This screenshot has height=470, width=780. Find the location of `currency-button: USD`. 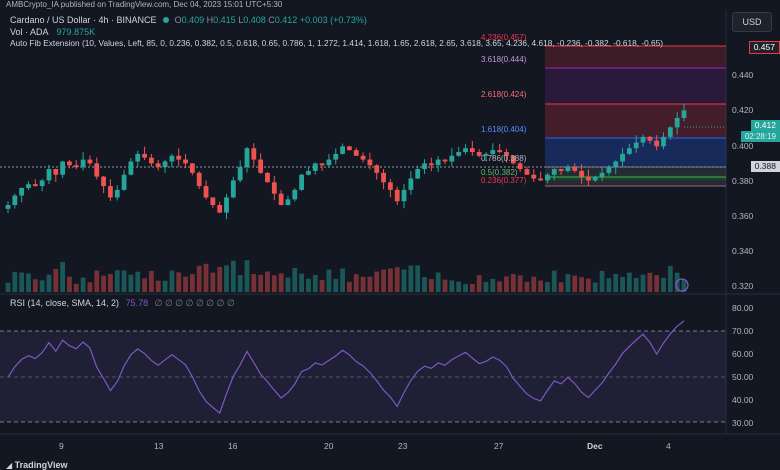

currency-button: USD is located at coordinates (752, 22).